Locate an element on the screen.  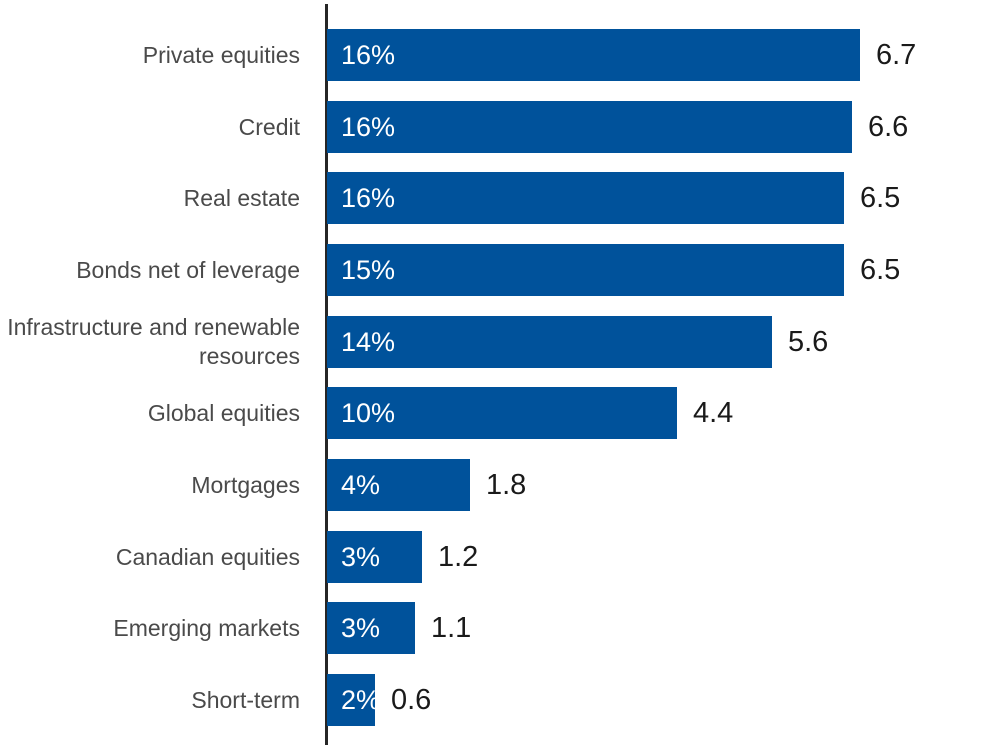
chart-row: Canadian equities 3% 1.2 is located at coordinates (495, 557).